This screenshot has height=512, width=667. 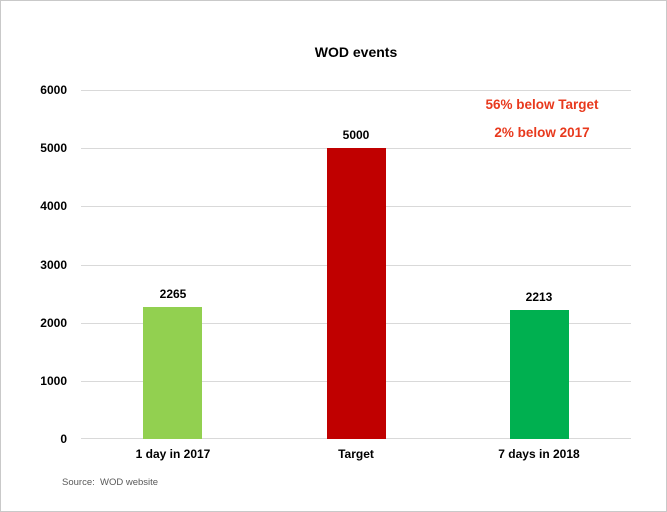 What do you see at coordinates (53, 90) in the screenshot?
I see `y-tick-label: 6000` at bounding box center [53, 90].